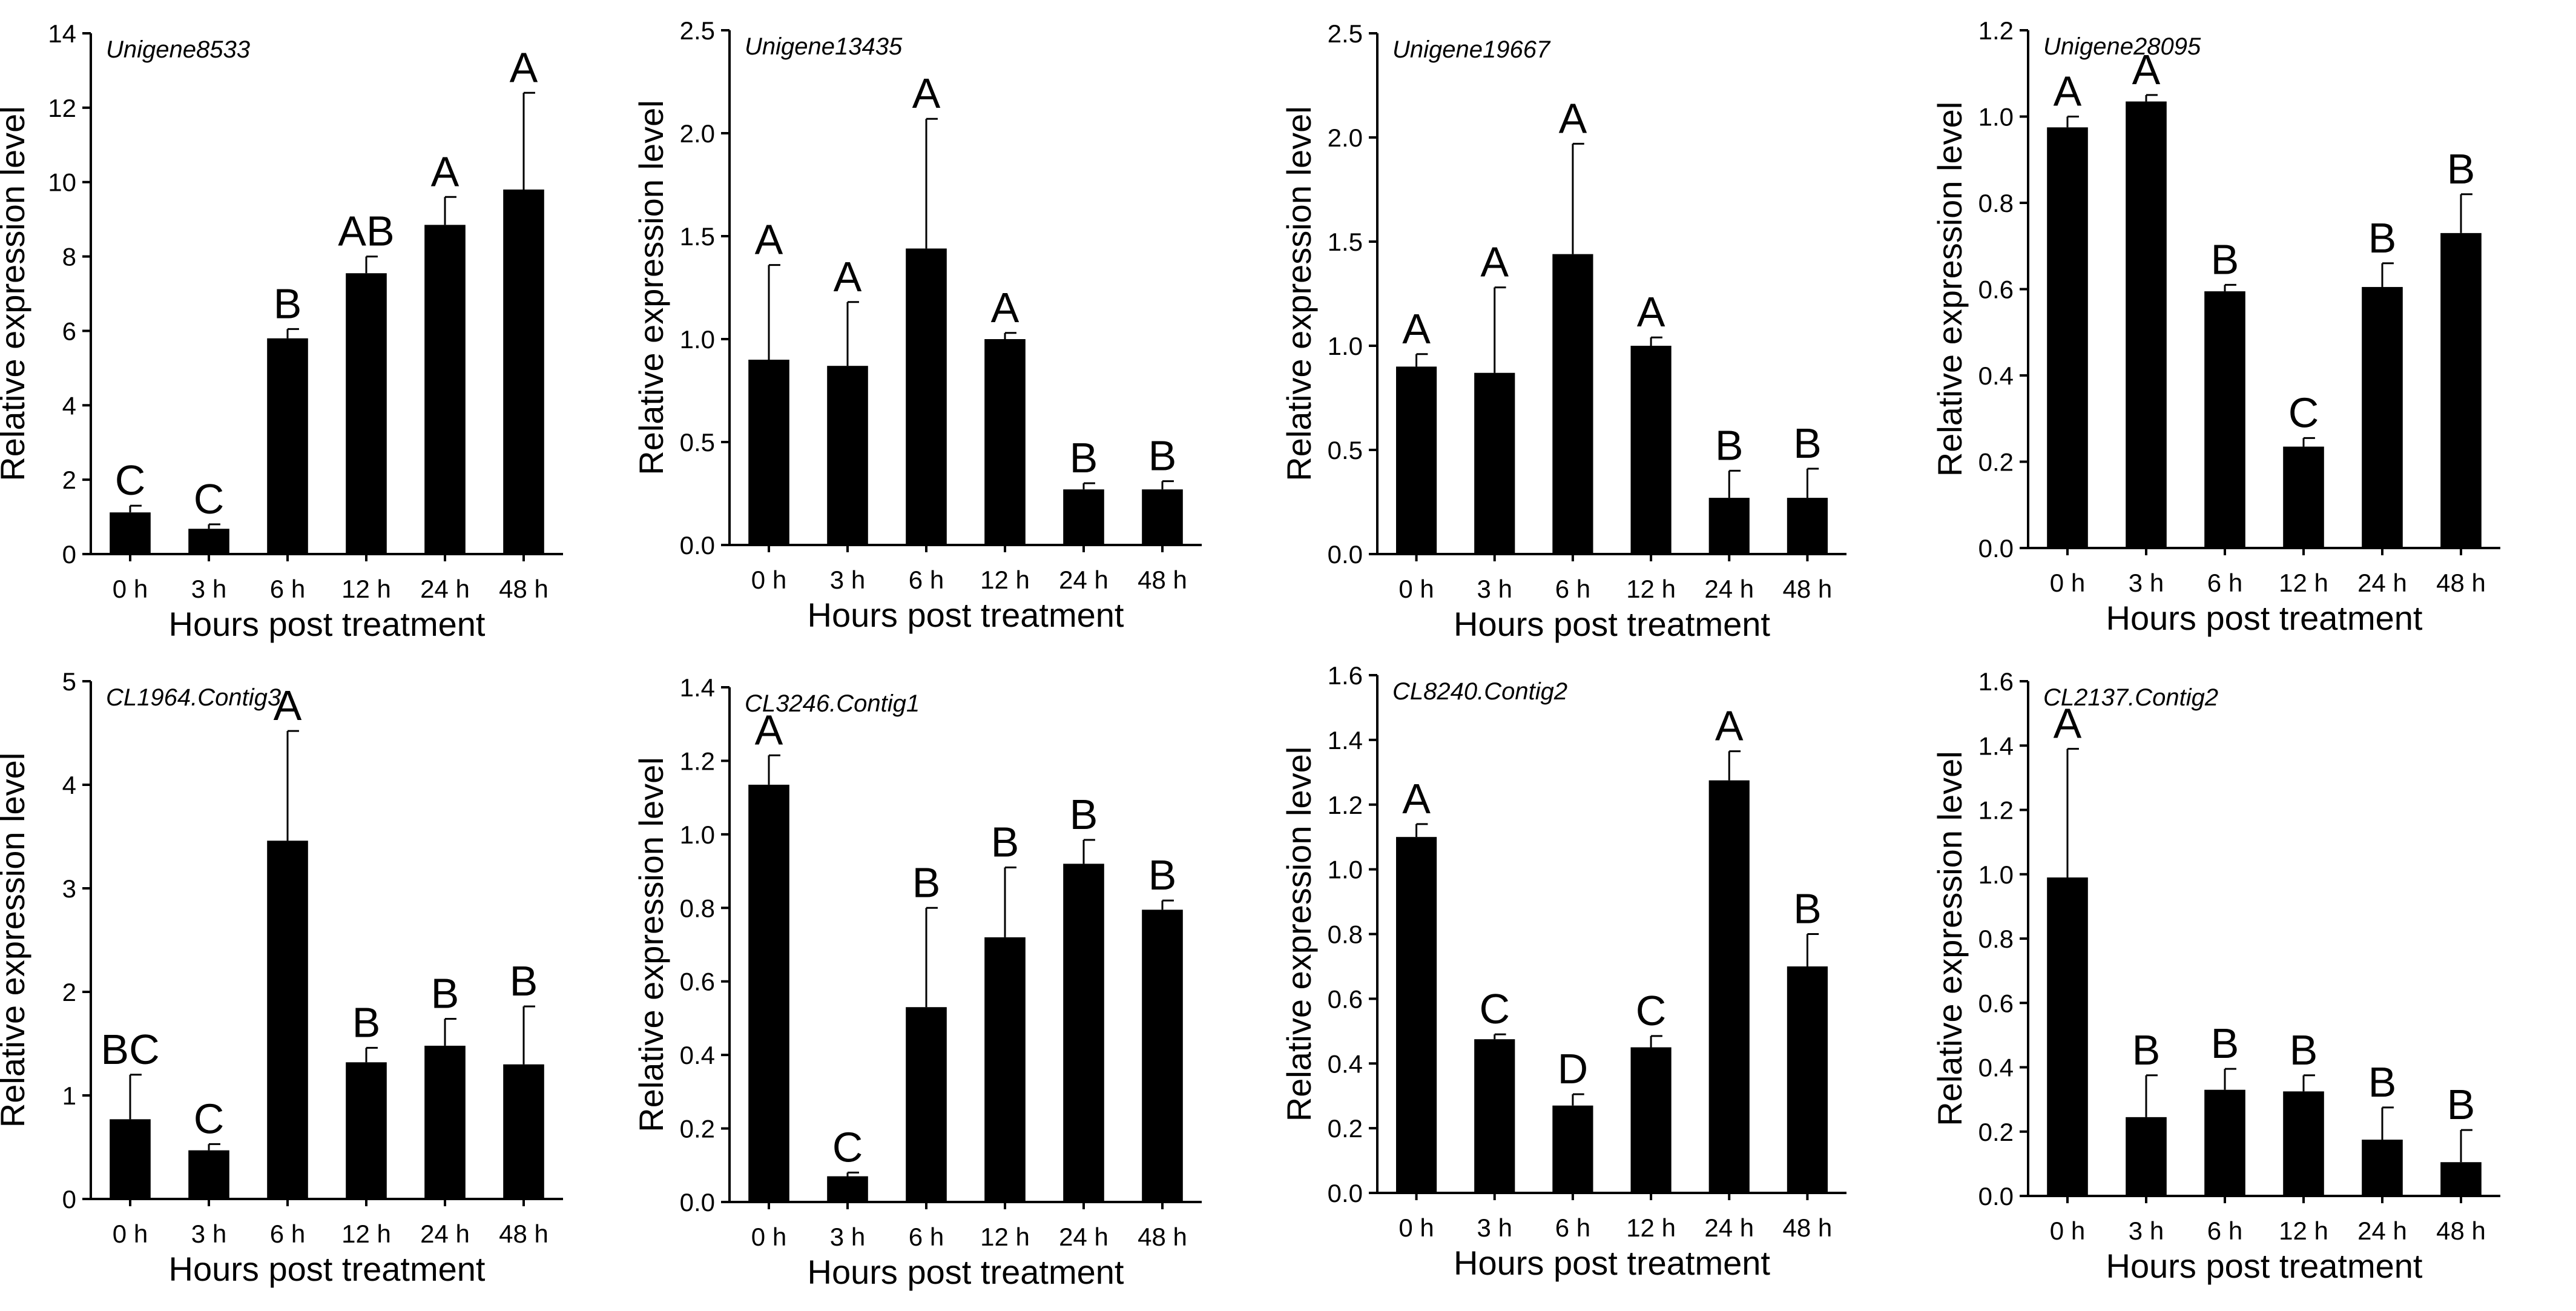 The height and width of the screenshot is (1311, 2576). Describe the element at coordinates (1471, 49) in the screenshot. I see `gene-title: Unigene19667` at that location.